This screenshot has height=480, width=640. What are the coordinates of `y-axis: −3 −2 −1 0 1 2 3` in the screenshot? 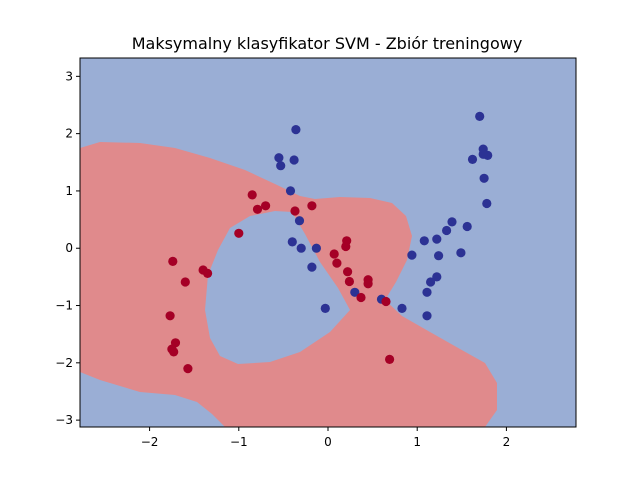 It's located at (67, 248).